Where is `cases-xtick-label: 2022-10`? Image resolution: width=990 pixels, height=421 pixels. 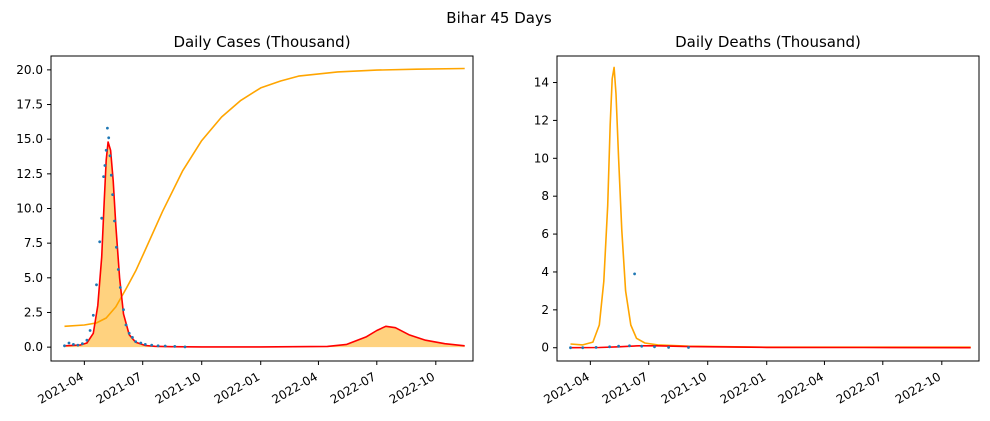
cases-xtick-label: 2022-10 is located at coordinates (412, 387).